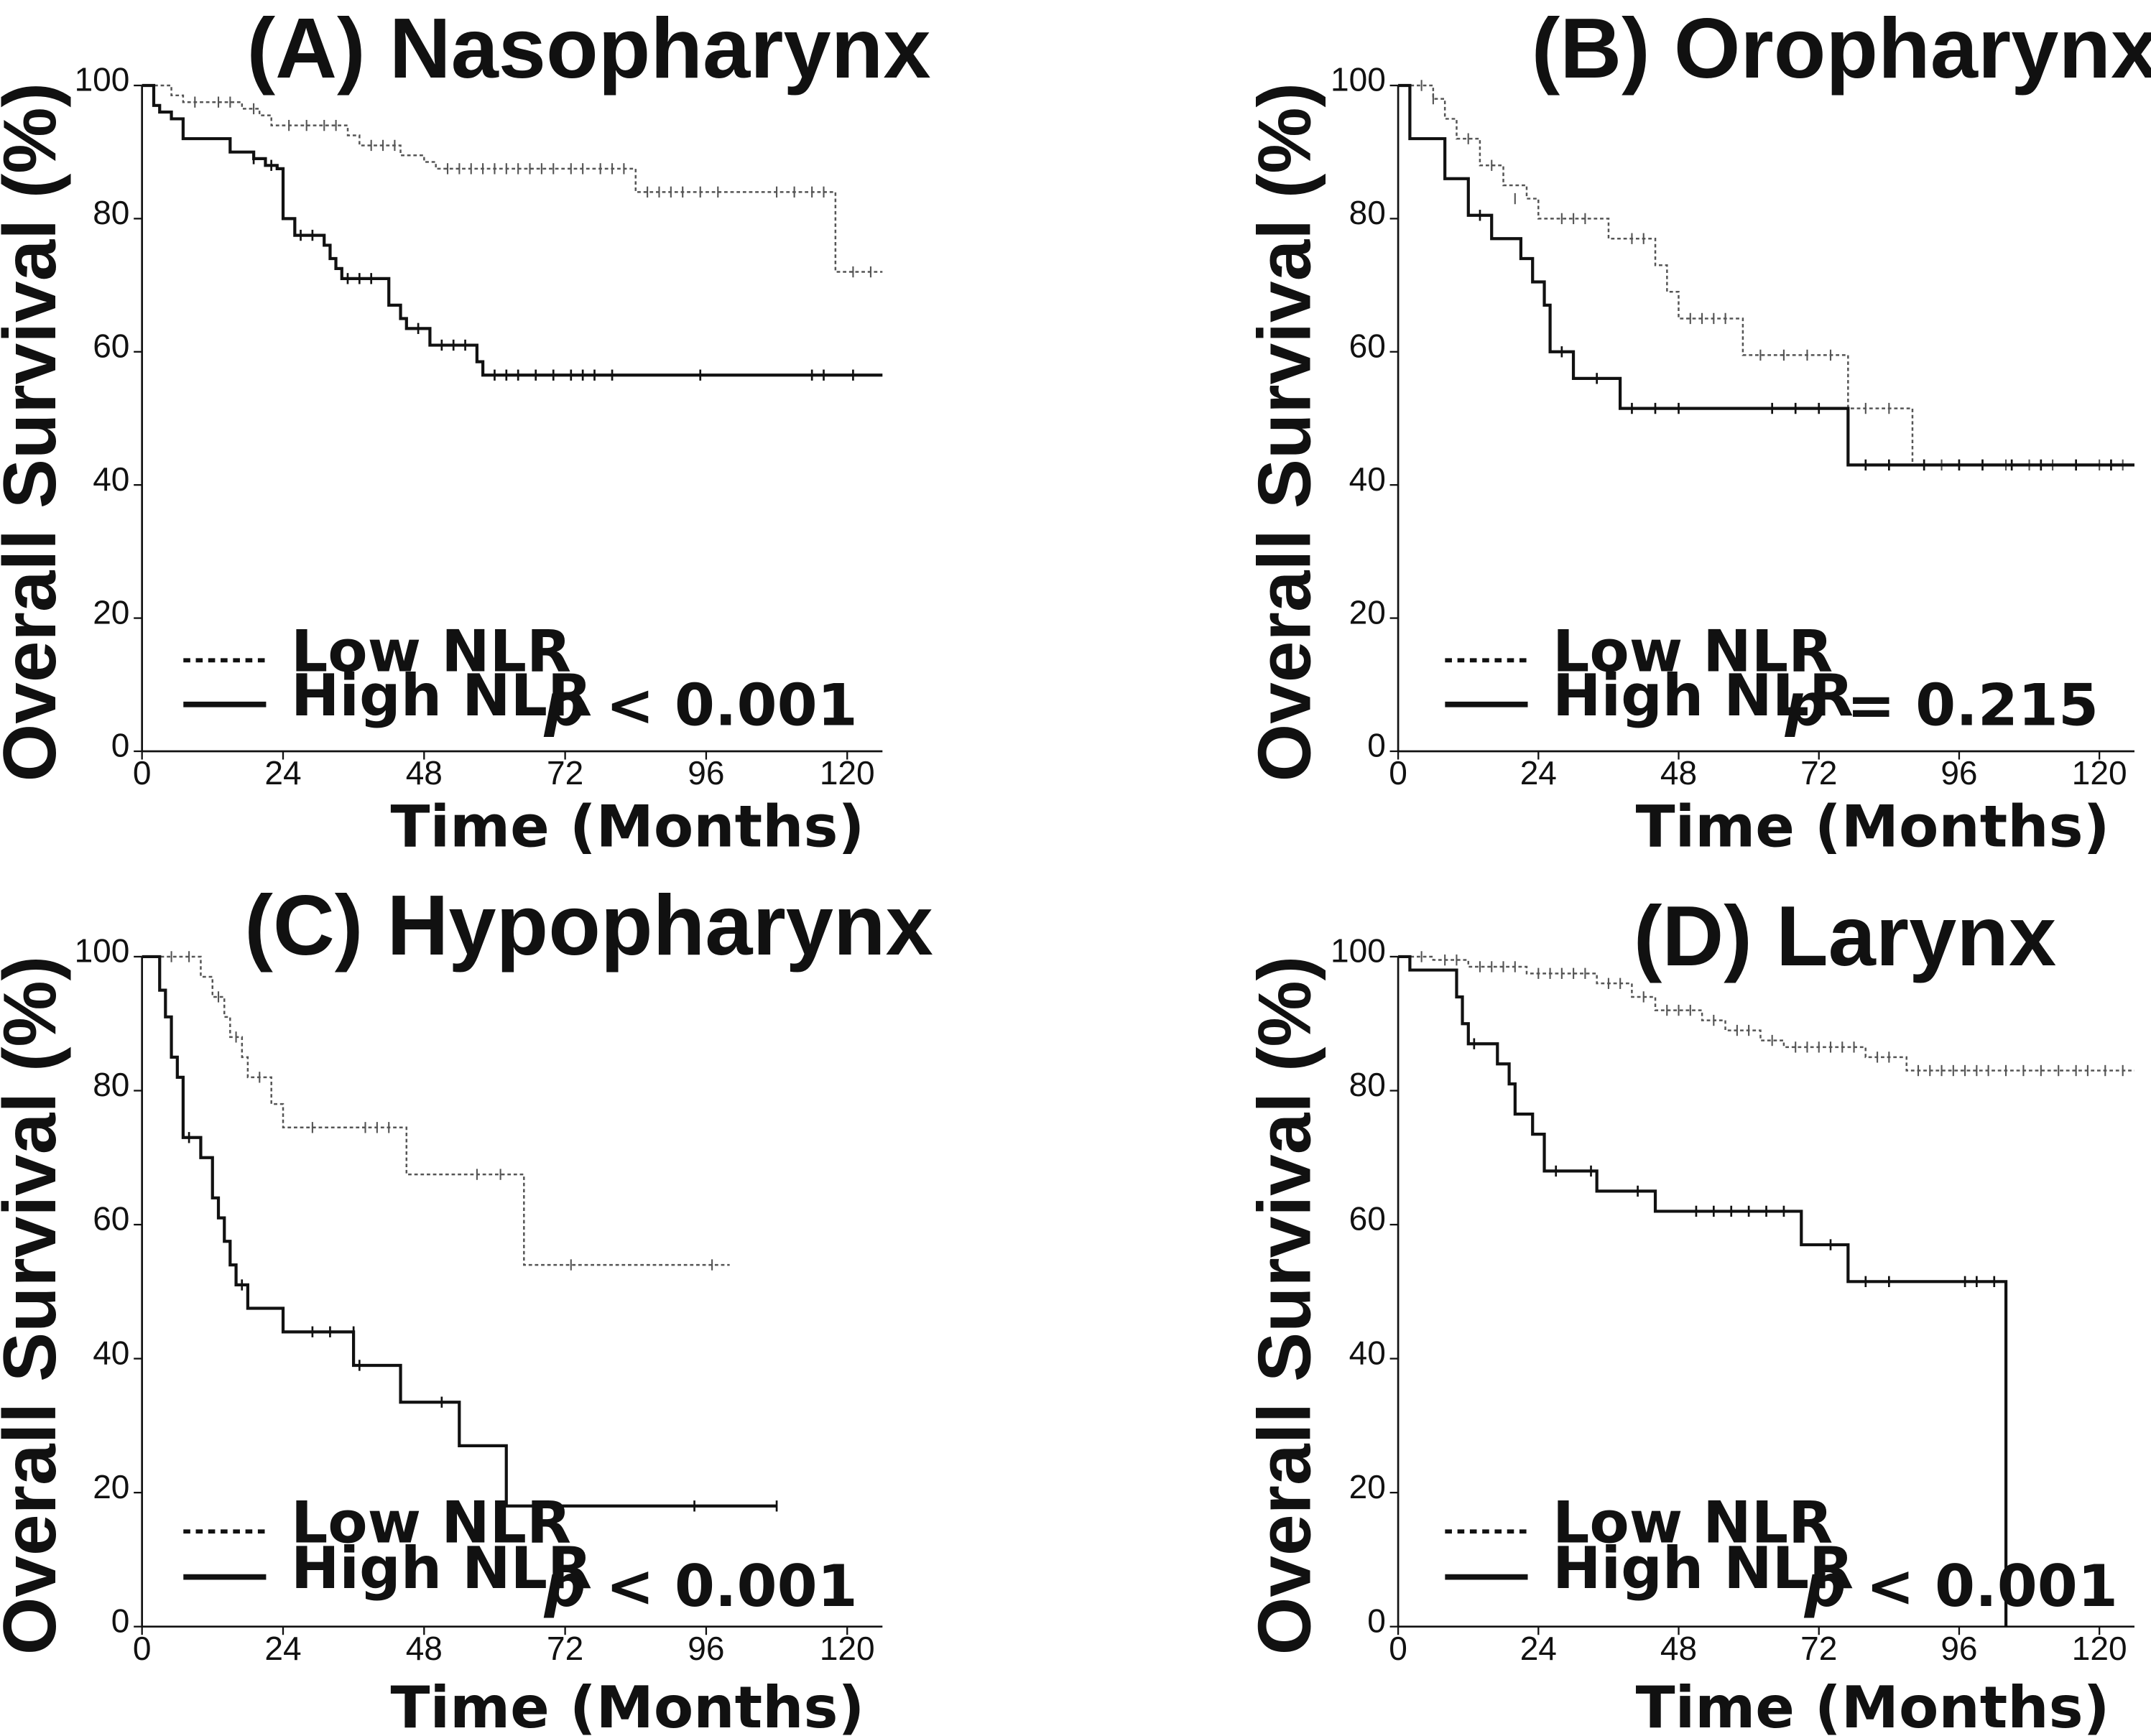  I want to click on chart-title: (A) Nasopharynx, so click(588, 48).